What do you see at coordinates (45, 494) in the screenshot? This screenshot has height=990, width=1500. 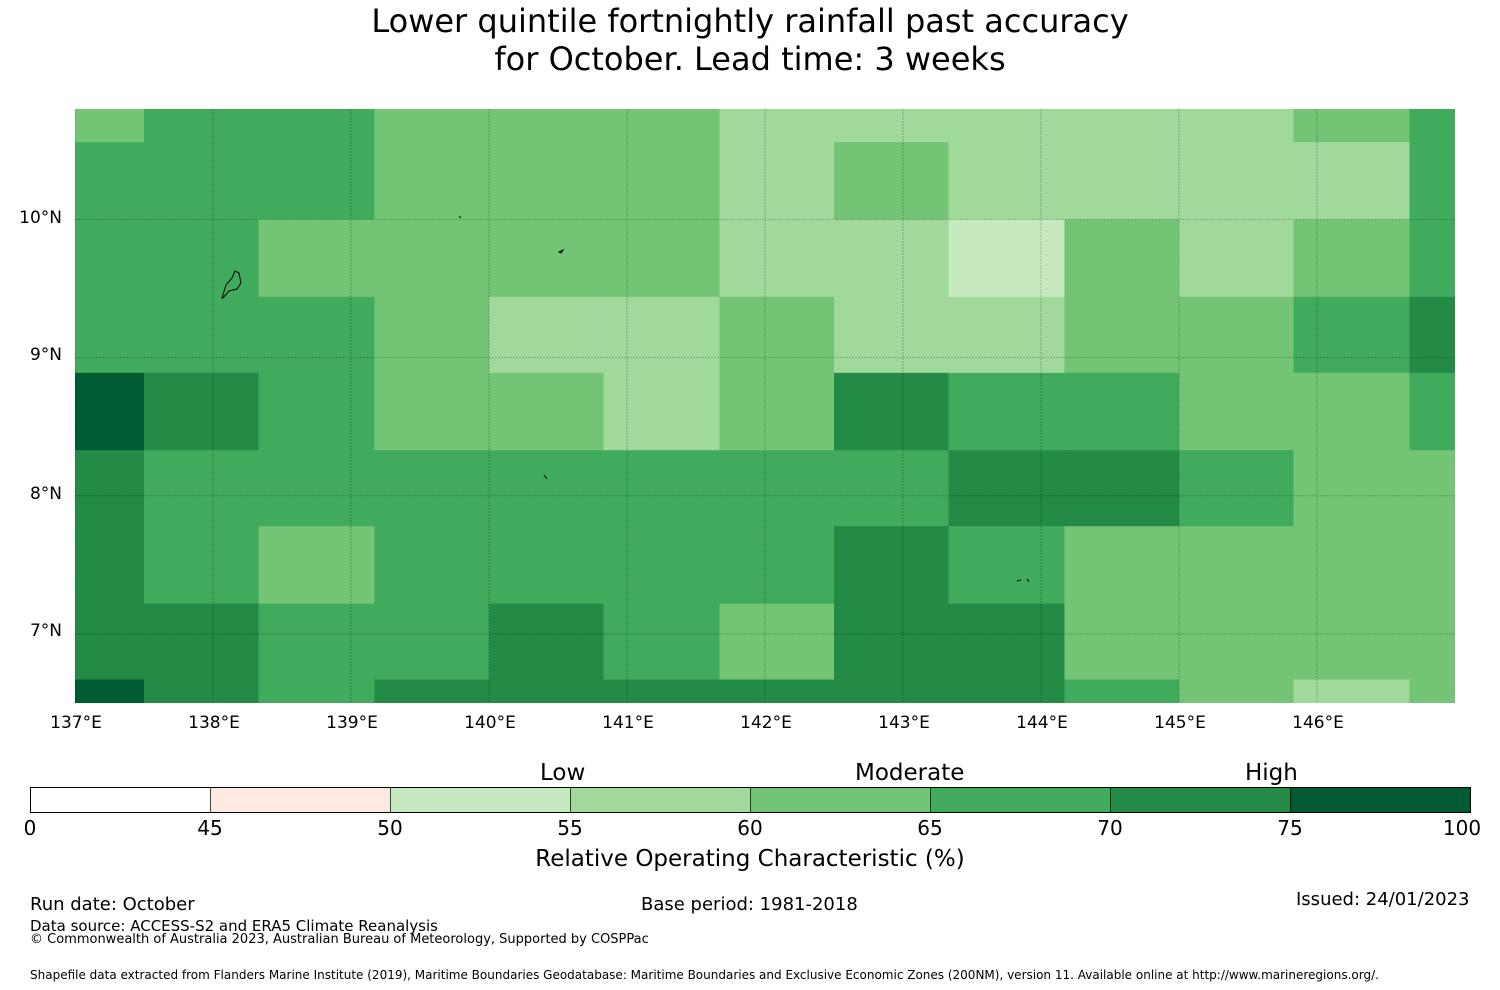 I see `lat-tick-label: 8°N` at bounding box center [45, 494].